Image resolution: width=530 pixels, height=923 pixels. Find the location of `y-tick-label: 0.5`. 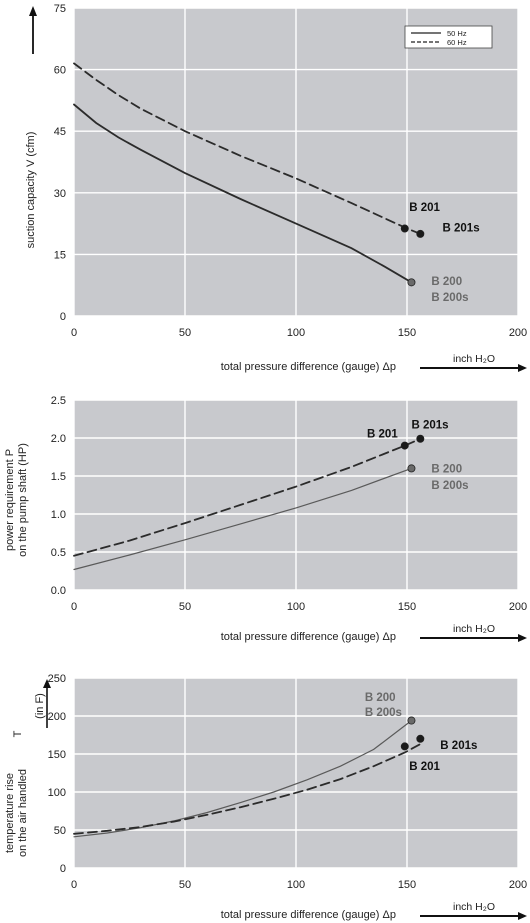

y-tick-label: 0.5 is located at coordinates (58, 553).